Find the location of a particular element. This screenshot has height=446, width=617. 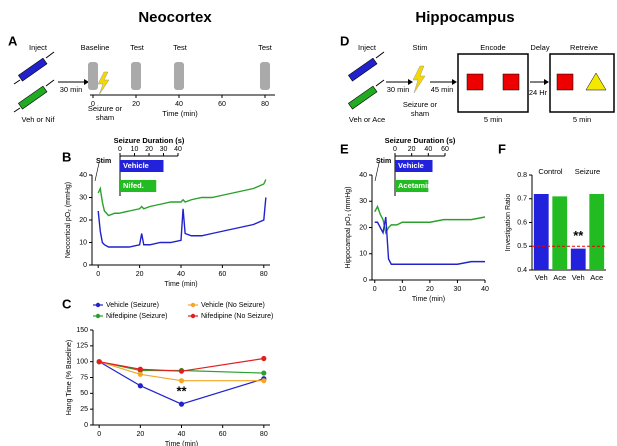

y-axis-label: Hippocampal pO₂ (mmHg) is located at coordinates (348, 227).